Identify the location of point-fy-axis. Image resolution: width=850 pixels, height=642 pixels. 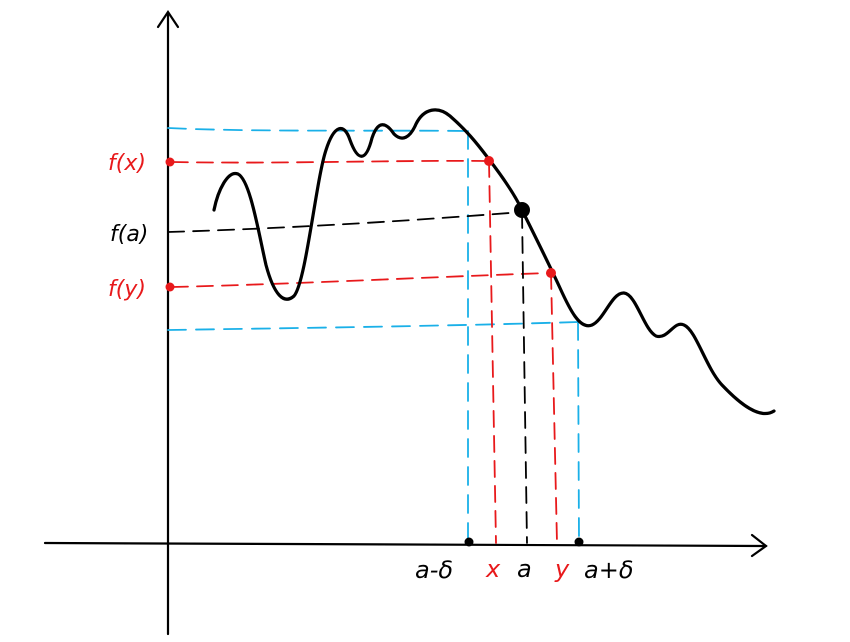
(170, 287).